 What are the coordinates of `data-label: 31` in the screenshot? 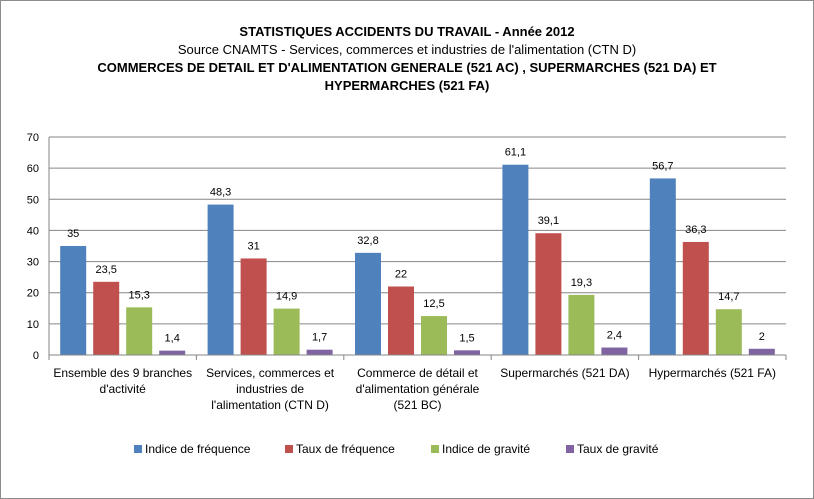 It's located at (253, 246).